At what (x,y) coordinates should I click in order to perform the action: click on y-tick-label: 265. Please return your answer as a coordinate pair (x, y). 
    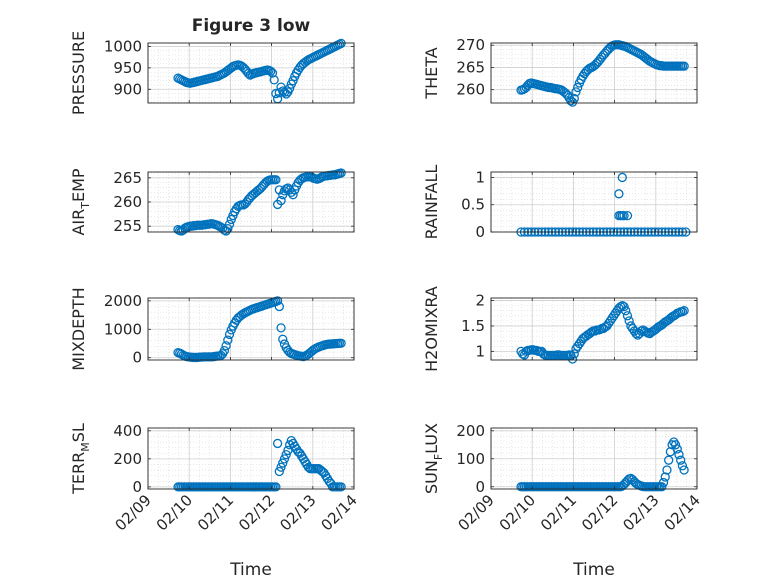
    Looking at the image, I should click on (127, 178).